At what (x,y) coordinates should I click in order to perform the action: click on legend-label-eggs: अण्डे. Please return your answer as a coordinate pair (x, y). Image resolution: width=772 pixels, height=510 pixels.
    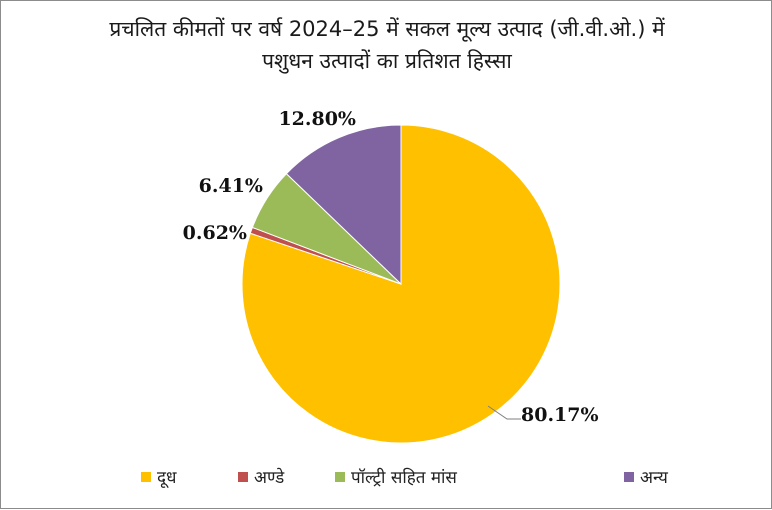
    Looking at the image, I should click on (269, 478).